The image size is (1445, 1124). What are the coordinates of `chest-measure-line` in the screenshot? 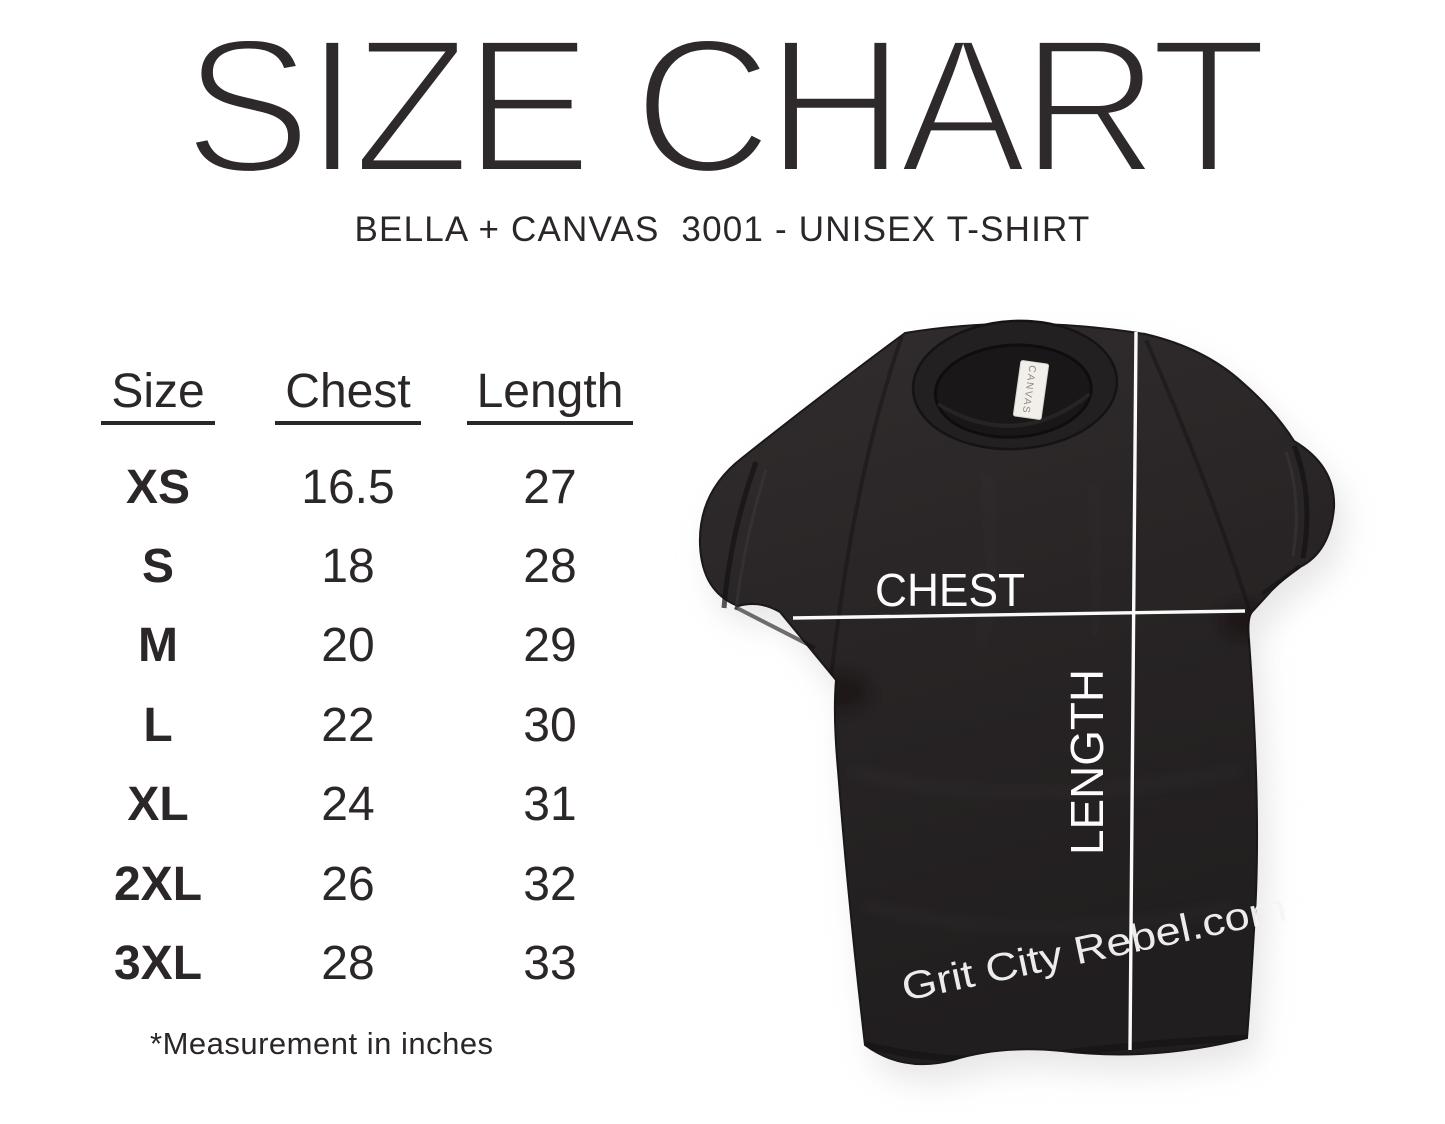 It's located at (1019, 614).